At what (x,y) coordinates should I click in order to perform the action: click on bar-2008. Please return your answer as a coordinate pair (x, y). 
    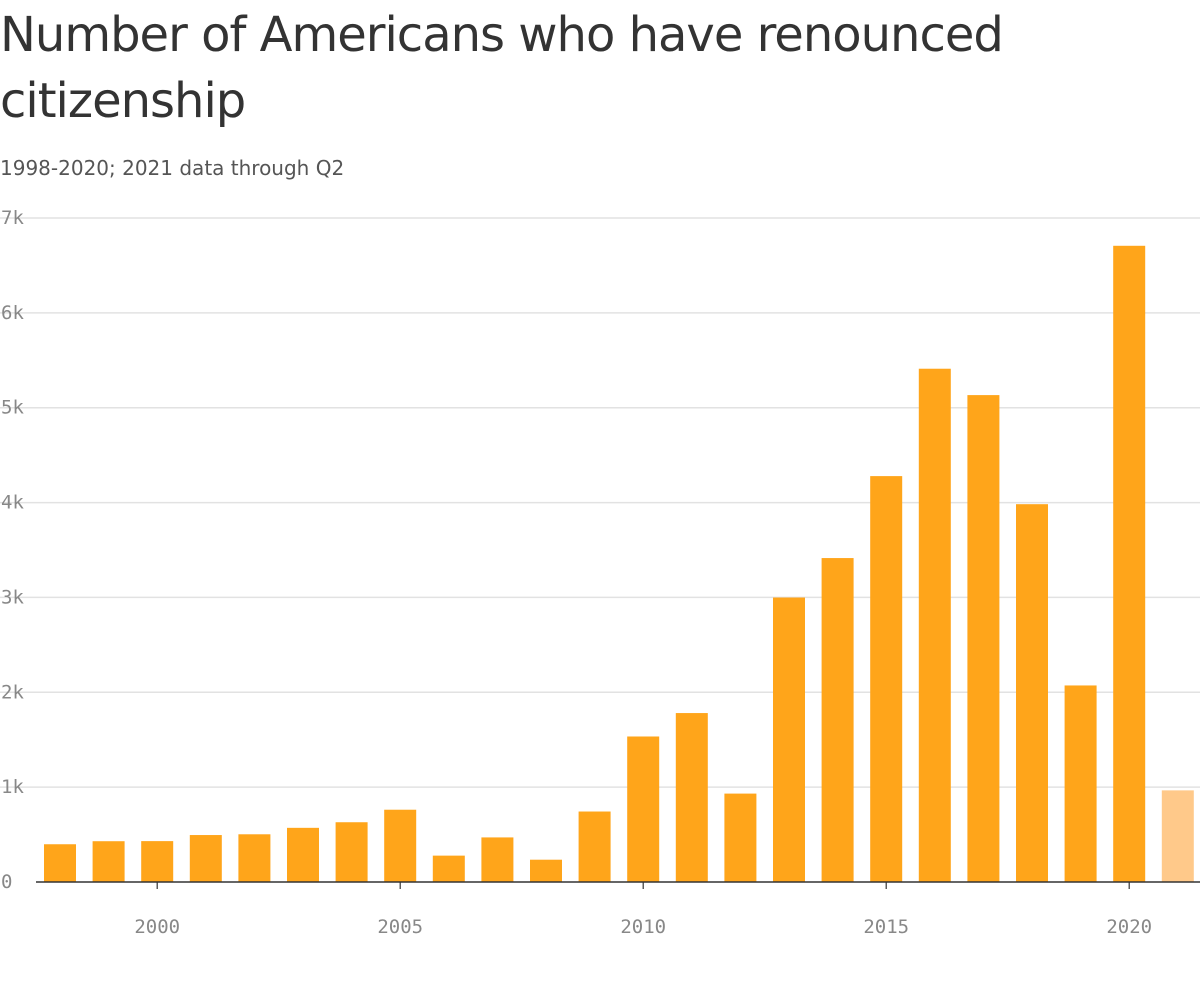
    Looking at the image, I should click on (546, 870).